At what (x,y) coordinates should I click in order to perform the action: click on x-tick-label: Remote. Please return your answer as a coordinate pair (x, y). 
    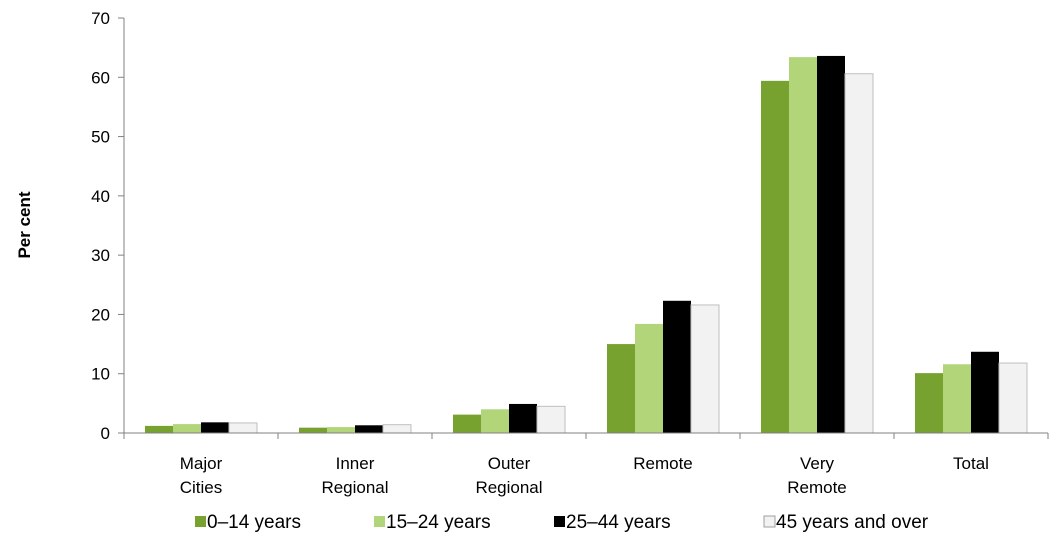
    Looking at the image, I should click on (663, 463).